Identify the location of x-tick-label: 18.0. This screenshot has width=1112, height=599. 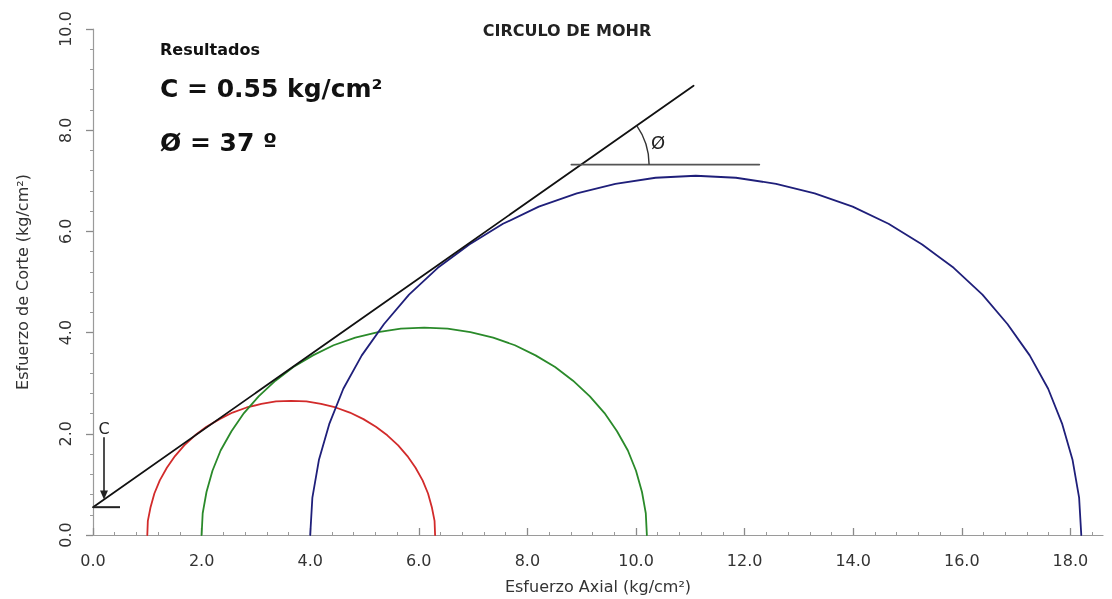
(1070, 560).